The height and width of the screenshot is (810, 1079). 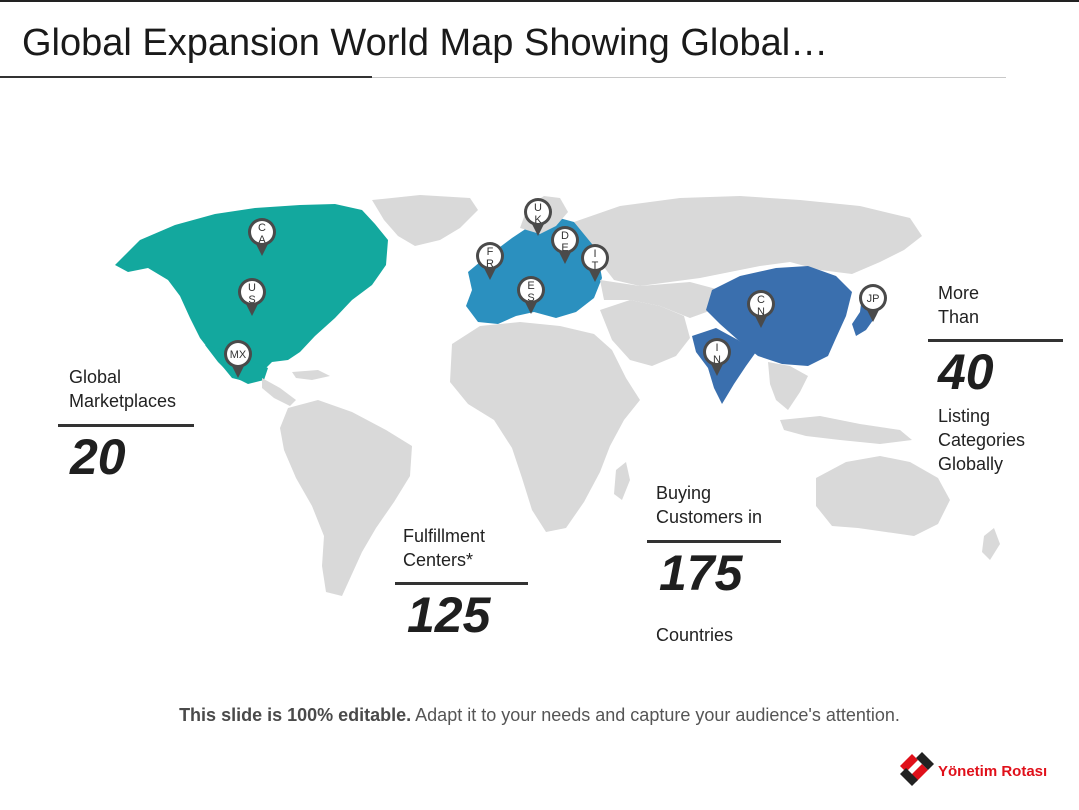 What do you see at coordinates (490, 252) in the screenshot?
I see `map-pin-label: F` at bounding box center [490, 252].